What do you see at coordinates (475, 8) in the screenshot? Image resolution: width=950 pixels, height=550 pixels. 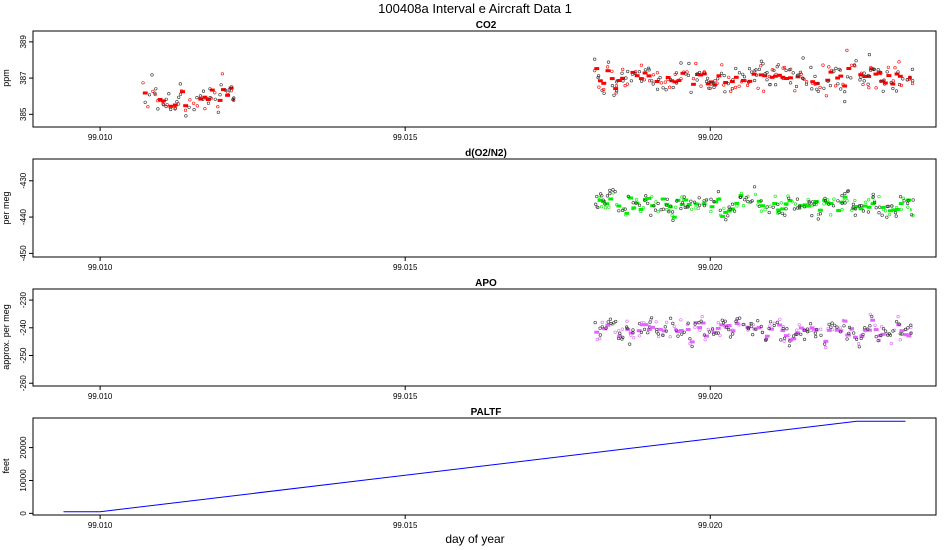 I see `figure-title: 100408a Interval e Aircraft Data 1` at bounding box center [475, 8].